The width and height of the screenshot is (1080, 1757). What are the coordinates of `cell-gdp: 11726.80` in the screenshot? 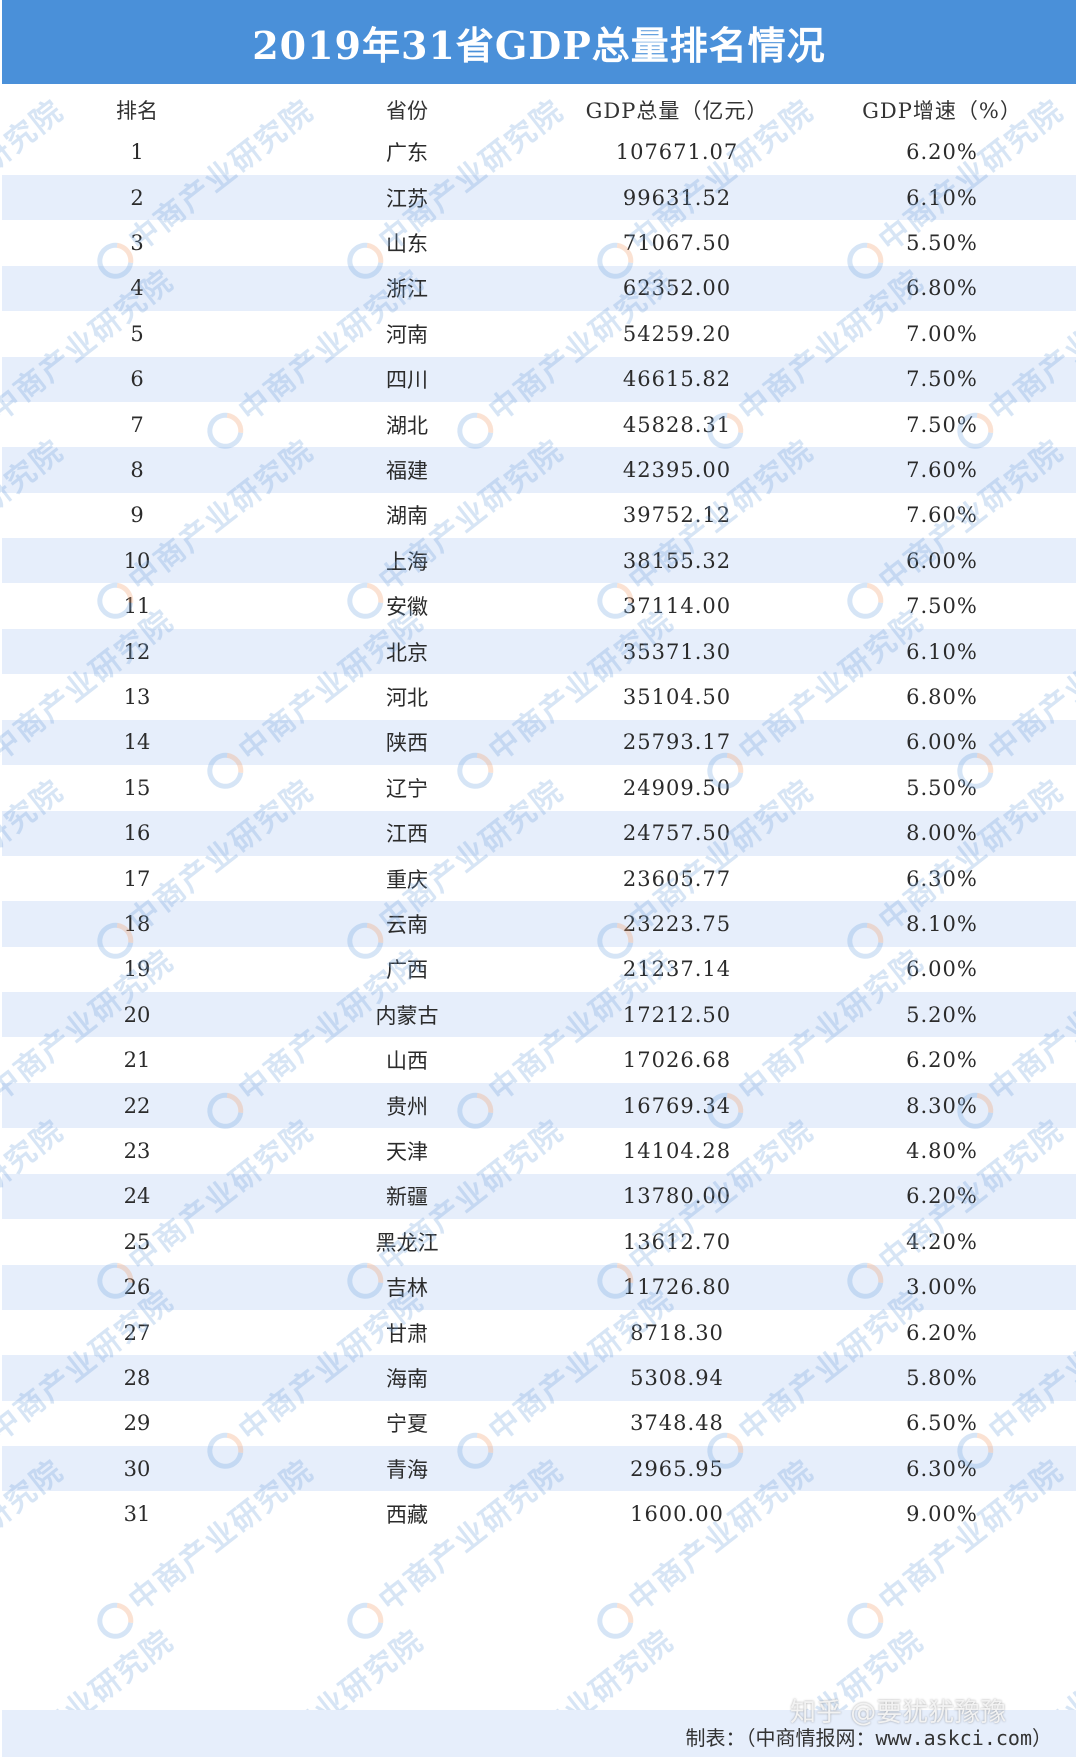 It's located at (677, 1287).